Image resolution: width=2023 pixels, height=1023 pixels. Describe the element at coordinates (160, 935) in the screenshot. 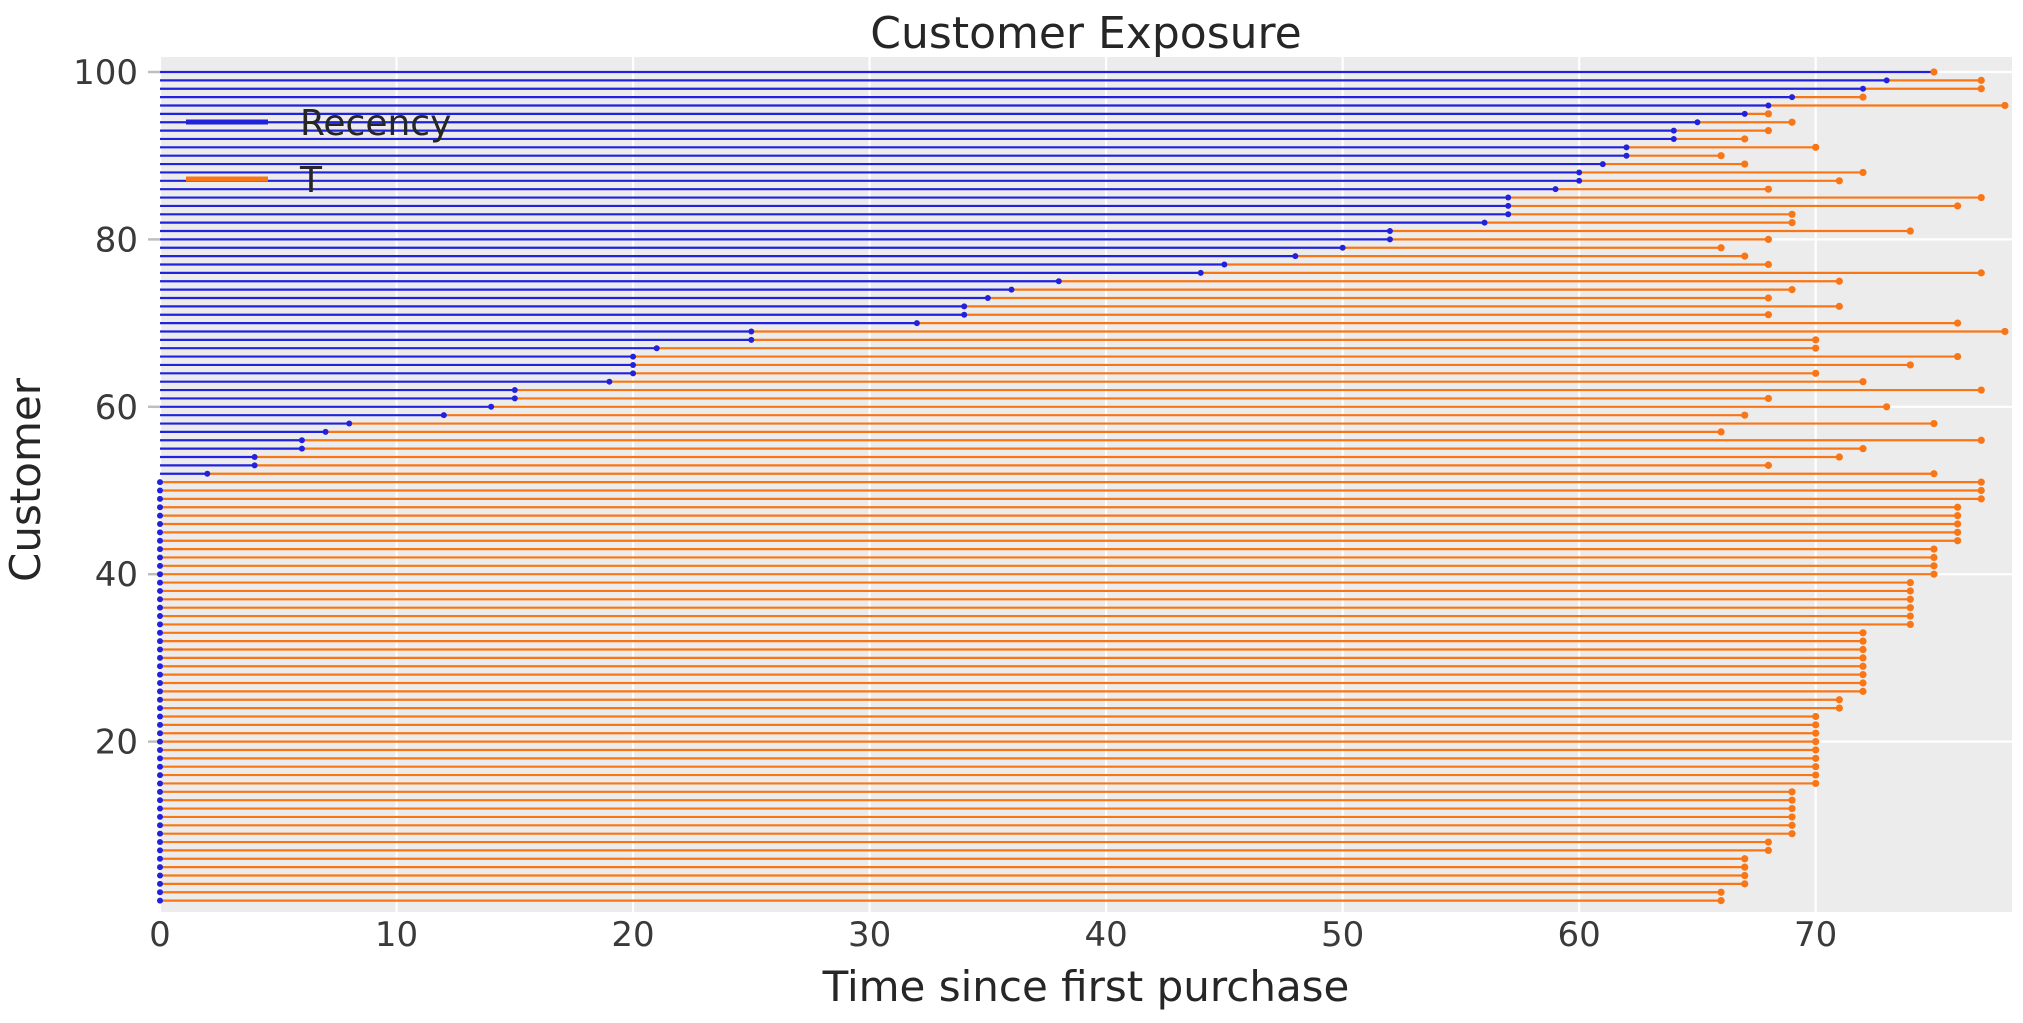

I see `x-tick-label: 0` at that location.